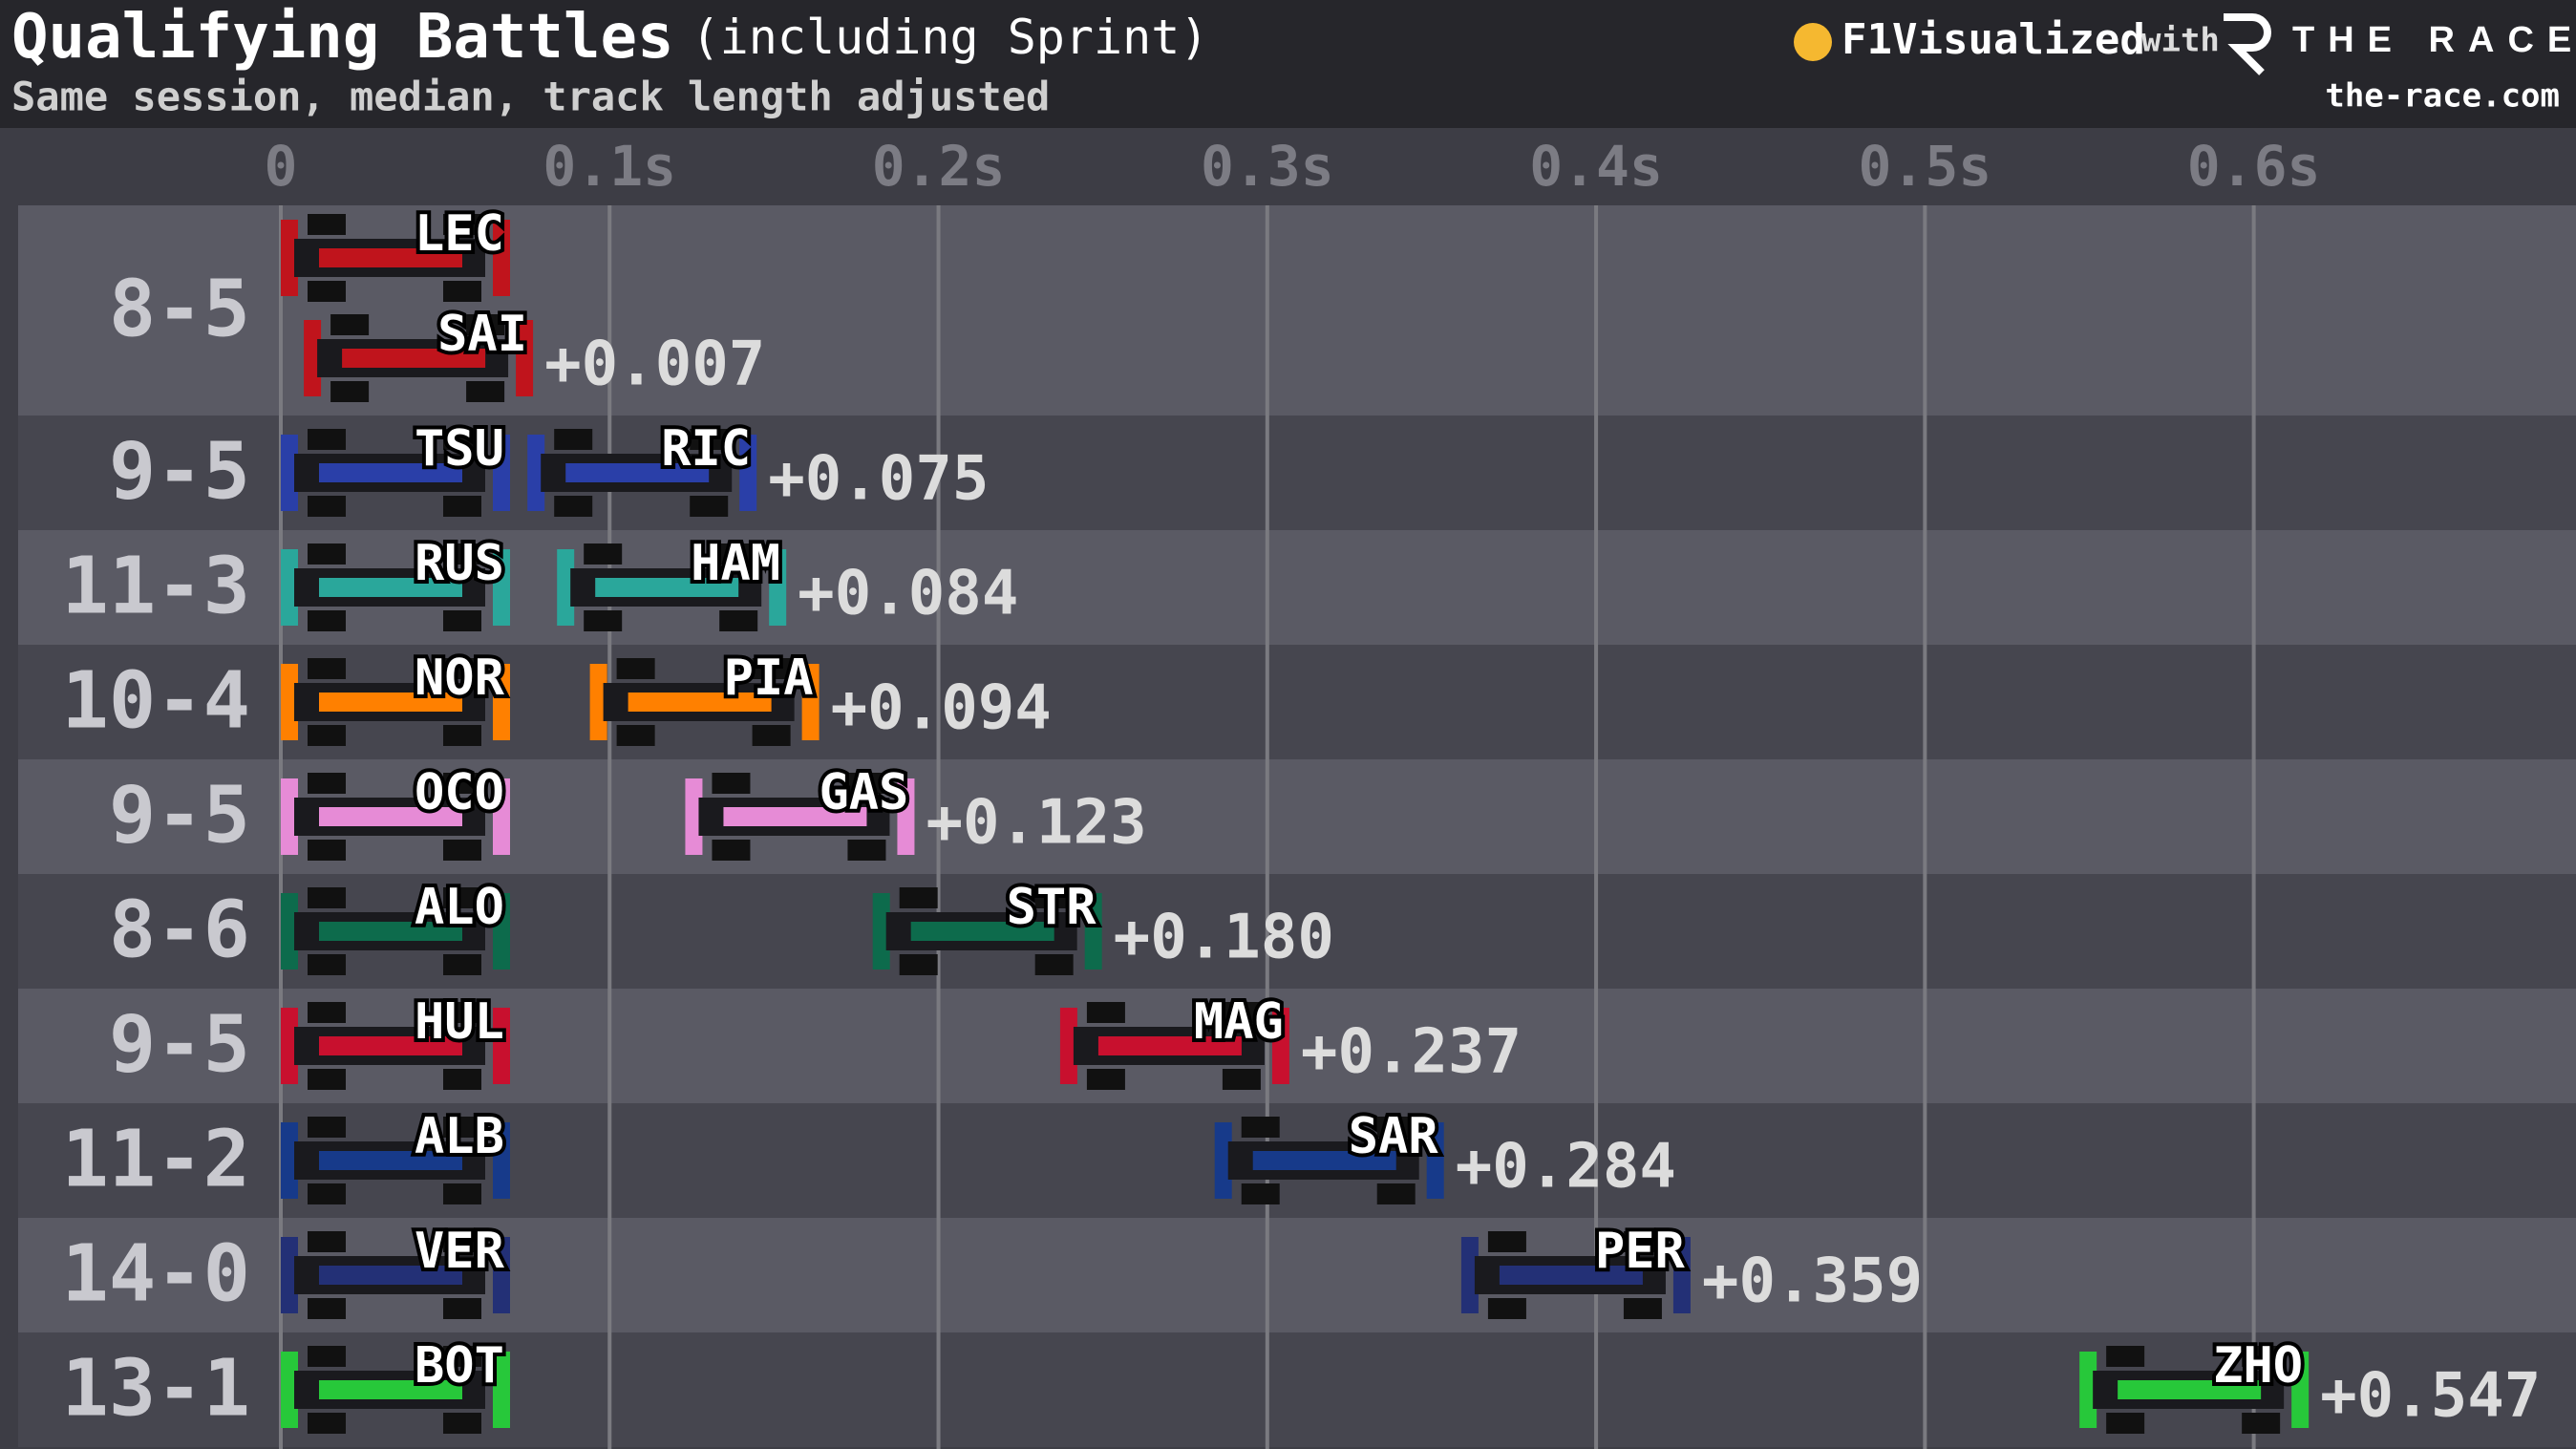 The height and width of the screenshot is (1449, 2576). I want to click on driver-code: GAS, so click(863, 792).